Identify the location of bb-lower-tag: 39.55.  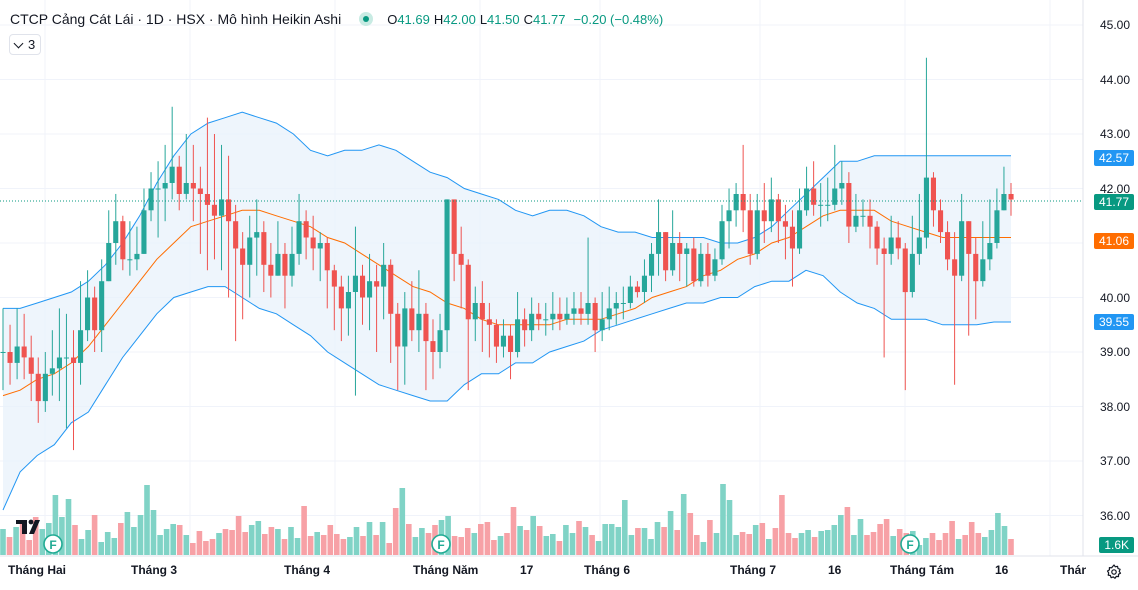
(1113, 322).